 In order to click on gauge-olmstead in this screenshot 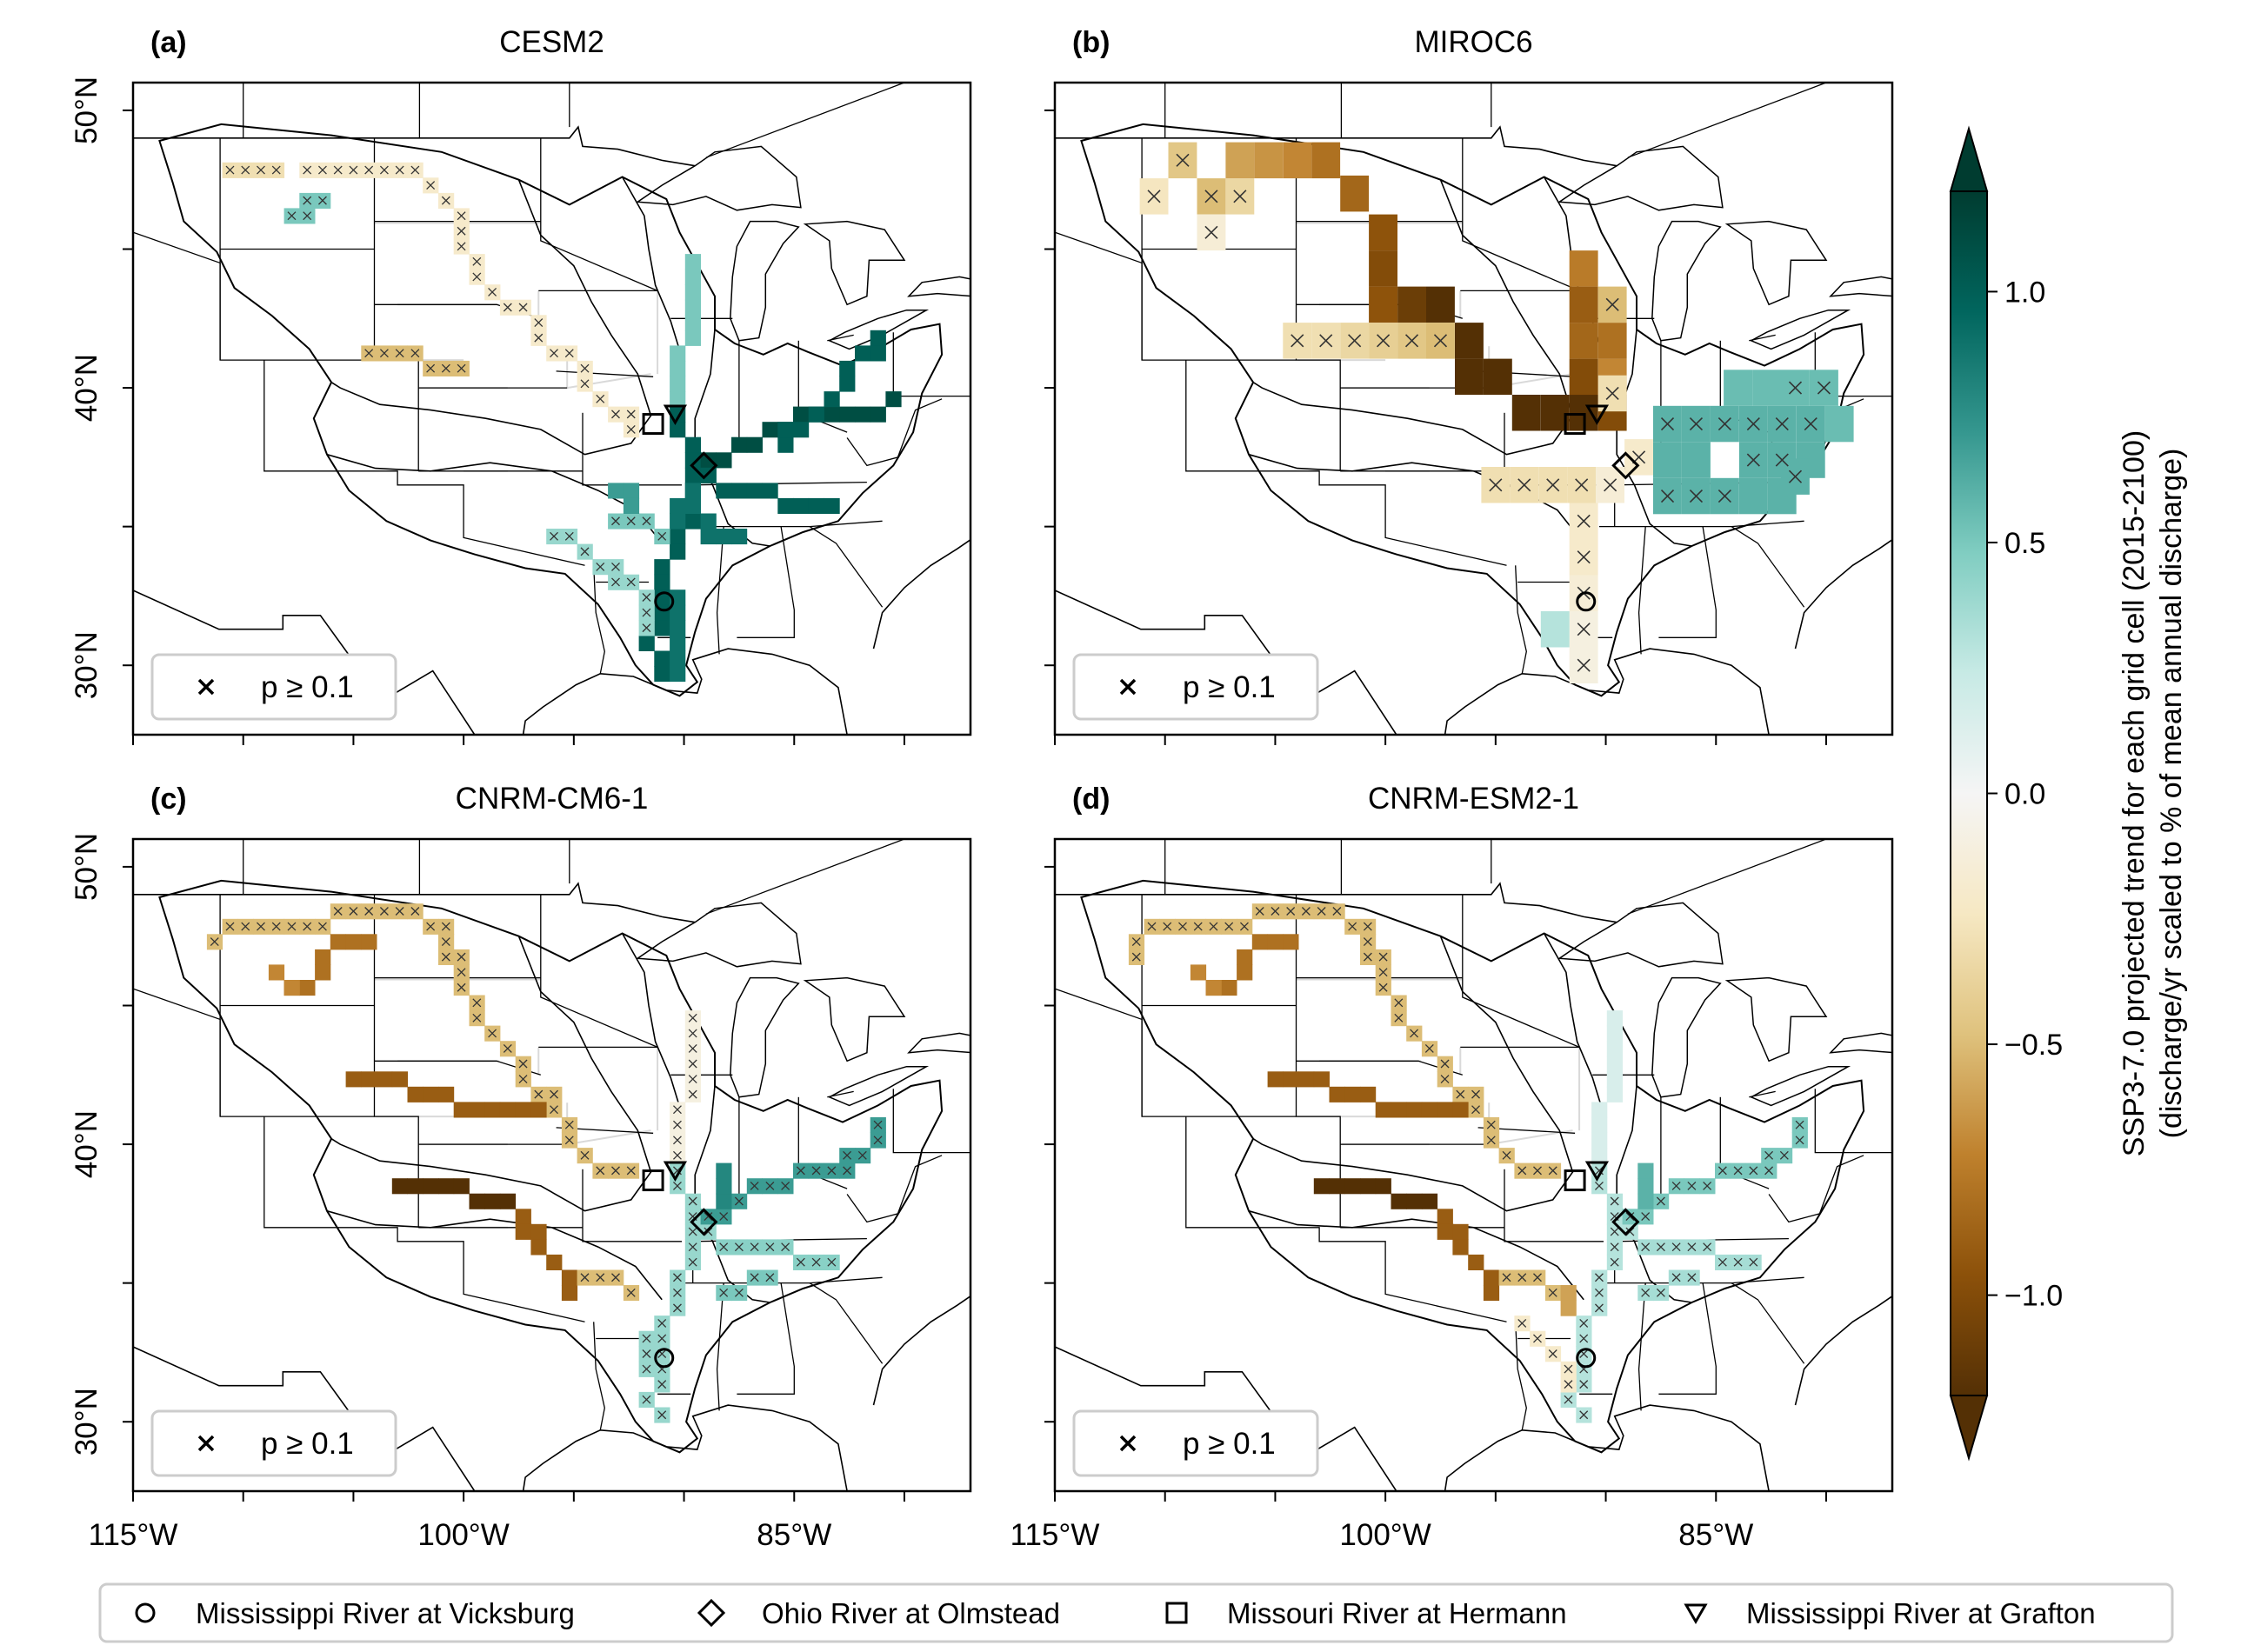, I will do `click(704, 465)`.